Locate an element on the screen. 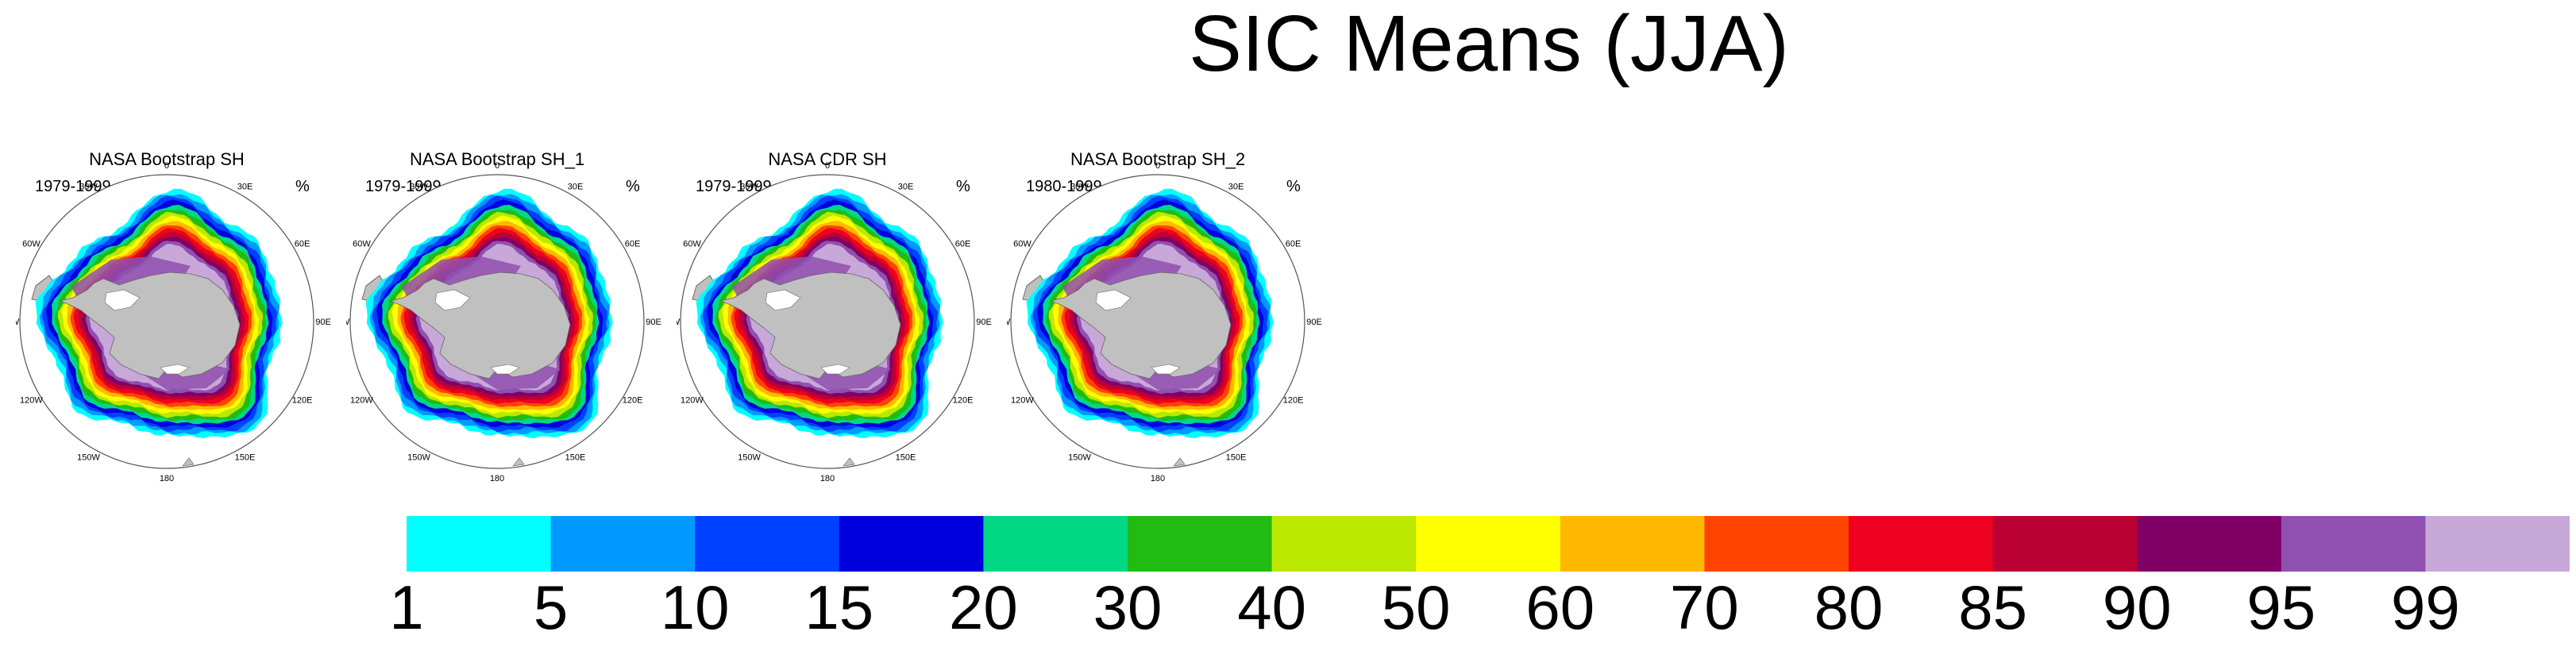 This screenshot has width=2576, height=647. colorbar-tick-label: 95 is located at coordinates (2281, 607).